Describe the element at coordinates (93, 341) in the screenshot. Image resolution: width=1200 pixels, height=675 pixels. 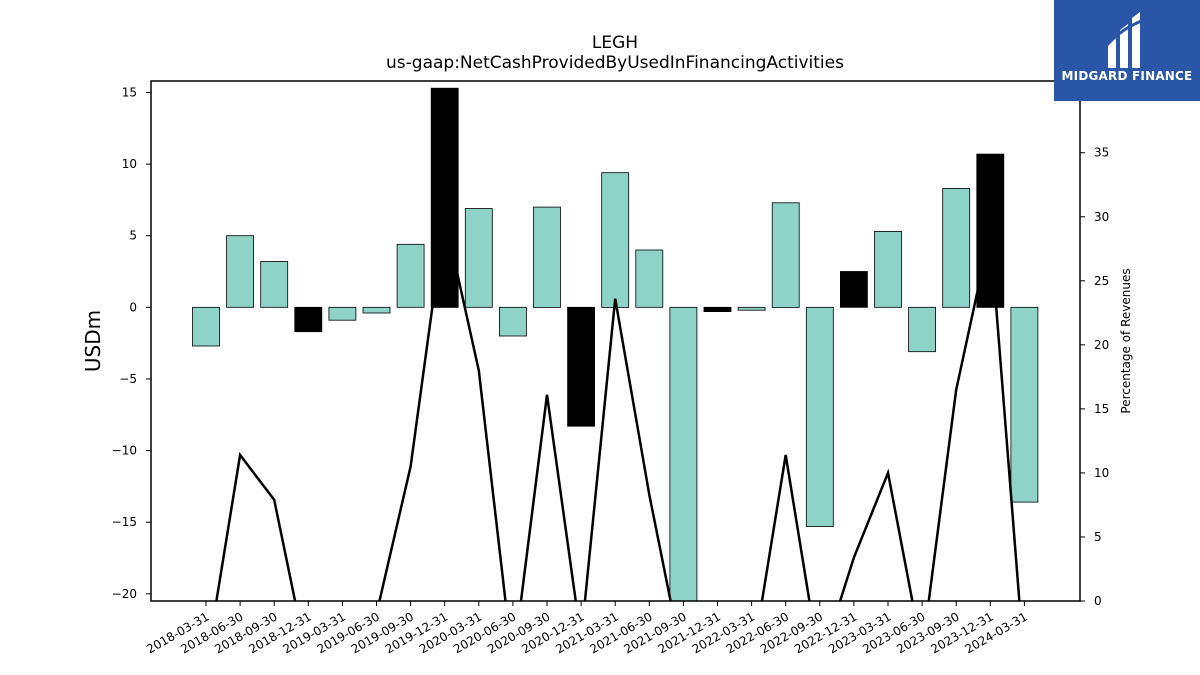
I see `y-axis-label: USDm` at that location.